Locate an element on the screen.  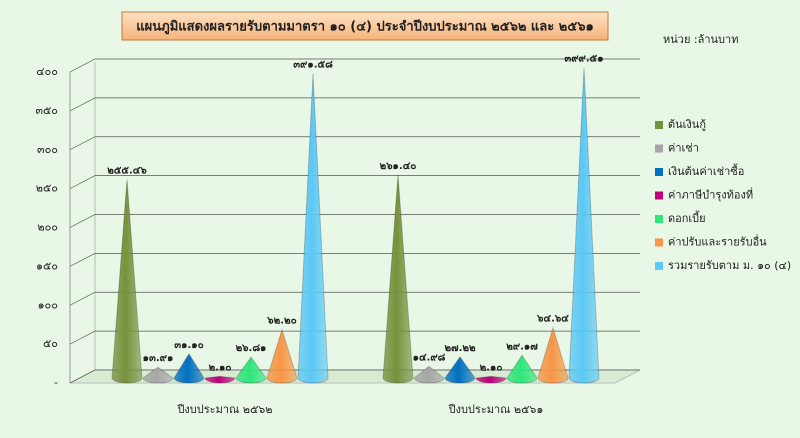
legend-label: ค่าเช่า is located at coordinates (683, 148).